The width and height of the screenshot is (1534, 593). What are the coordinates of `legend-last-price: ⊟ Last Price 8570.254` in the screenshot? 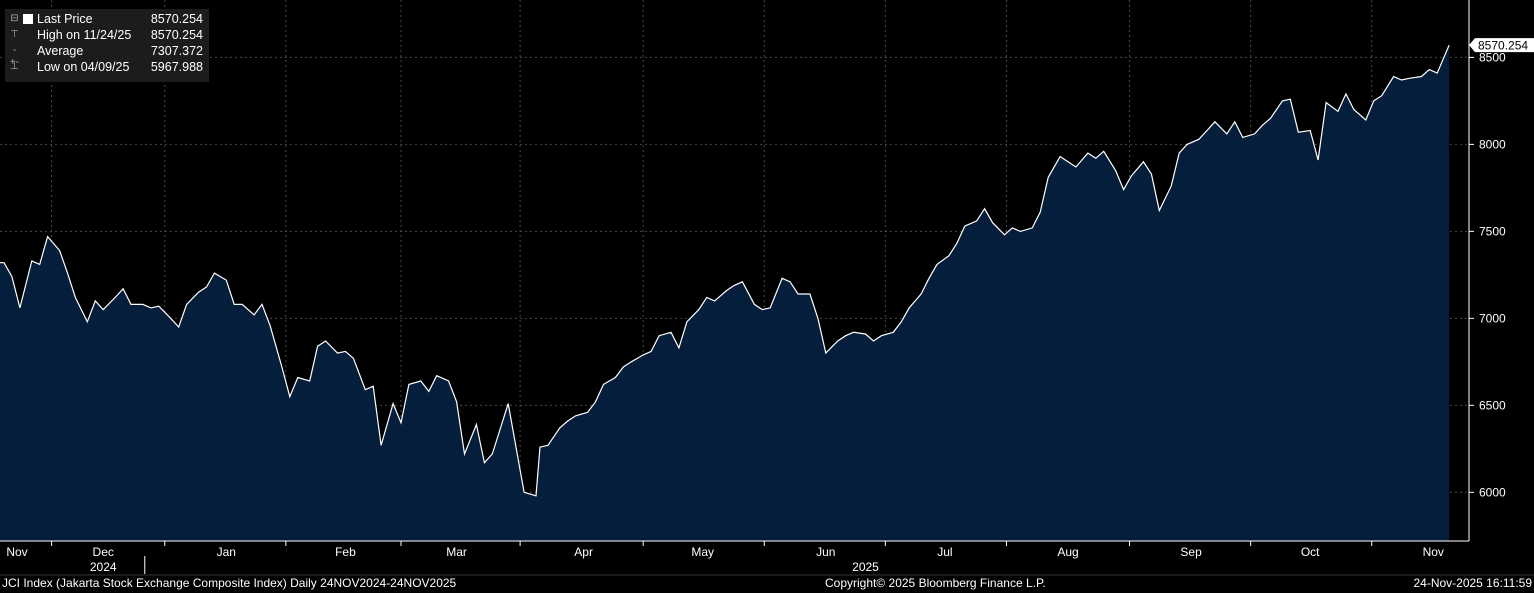 It's located at (107, 19).